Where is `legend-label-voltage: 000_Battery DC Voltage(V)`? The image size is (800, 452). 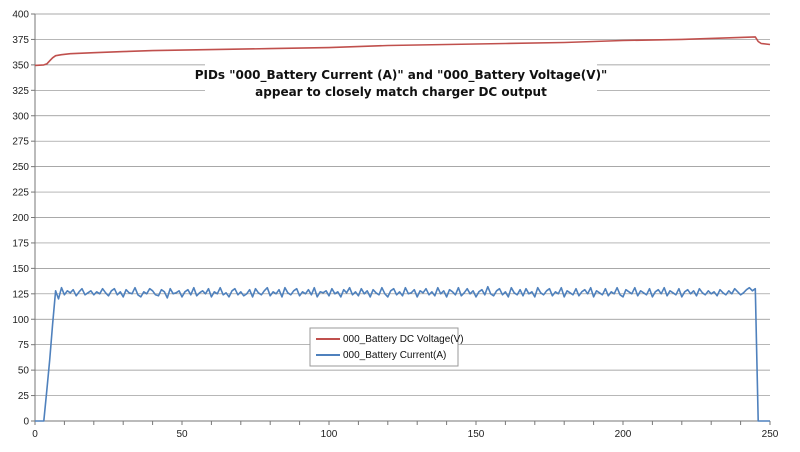
legend-label-voltage: 000_Battery DC Voltage(V) is located at coordinates (403, 339).